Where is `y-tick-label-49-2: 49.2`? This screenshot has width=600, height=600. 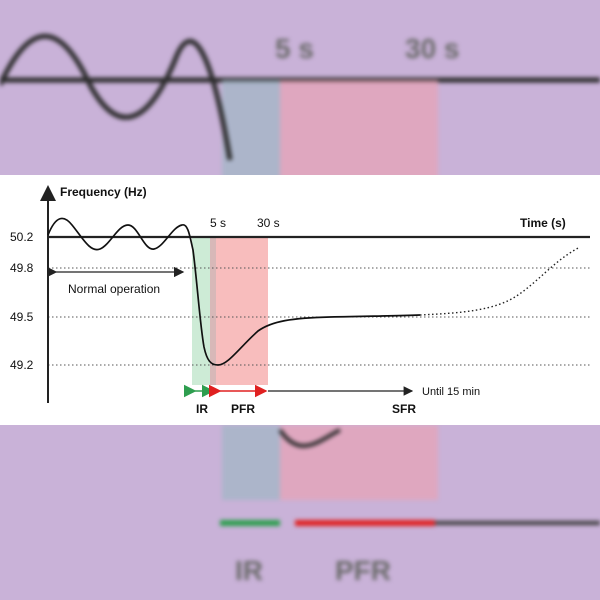
y-tick-label-49-2: 49.2 is located at coordinates (22, 365).